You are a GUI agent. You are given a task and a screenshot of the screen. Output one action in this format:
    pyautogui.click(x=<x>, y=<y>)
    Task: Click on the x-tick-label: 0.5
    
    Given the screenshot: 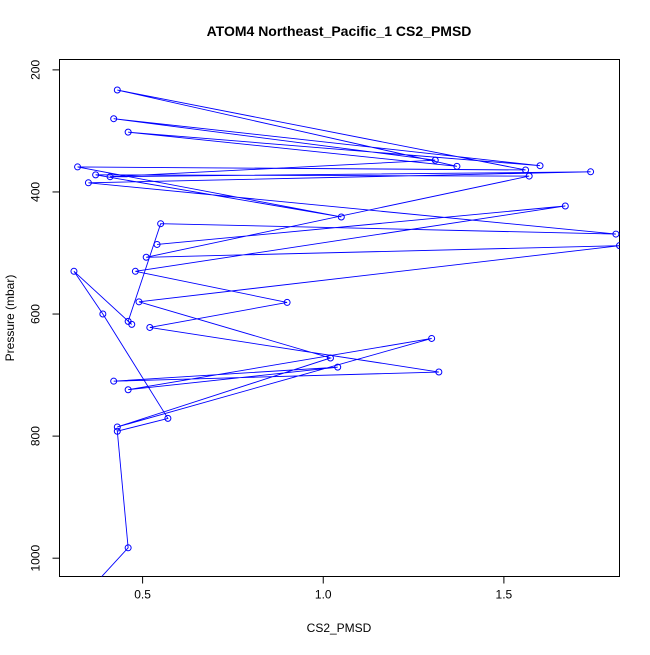 What is the action you would take?
    pyautogui.click(x=142, y=595)
    